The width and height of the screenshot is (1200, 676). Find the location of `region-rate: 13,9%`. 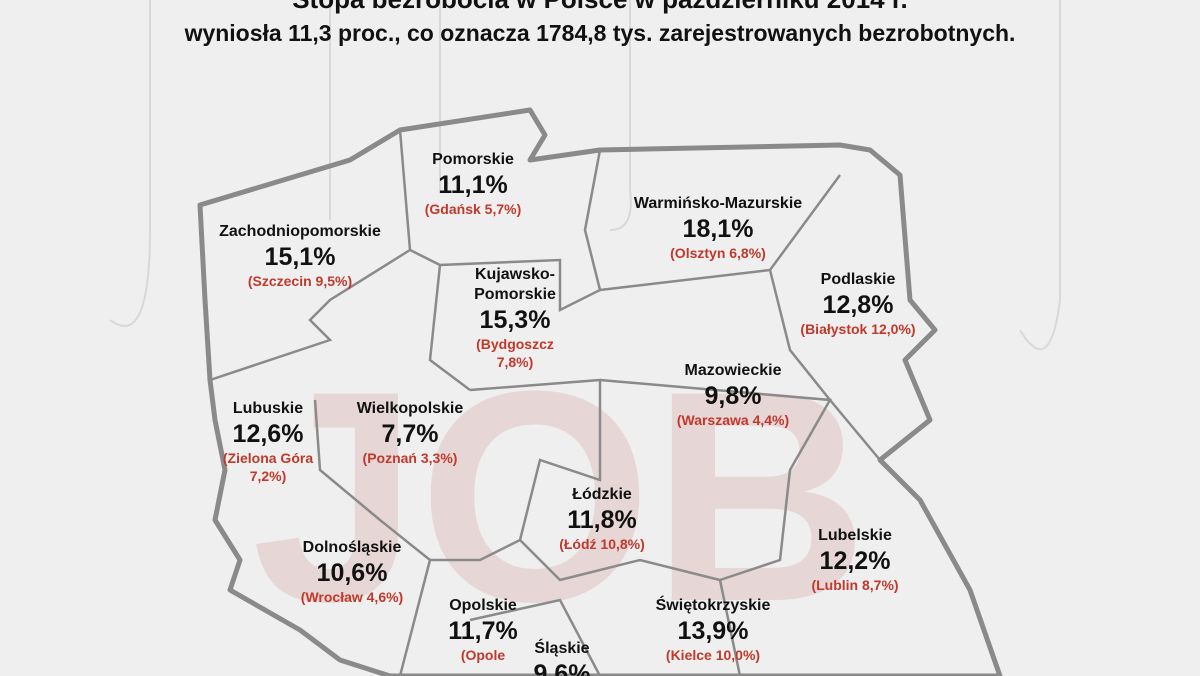

region-rate: 13,9% is located at coordinates (713, 631).